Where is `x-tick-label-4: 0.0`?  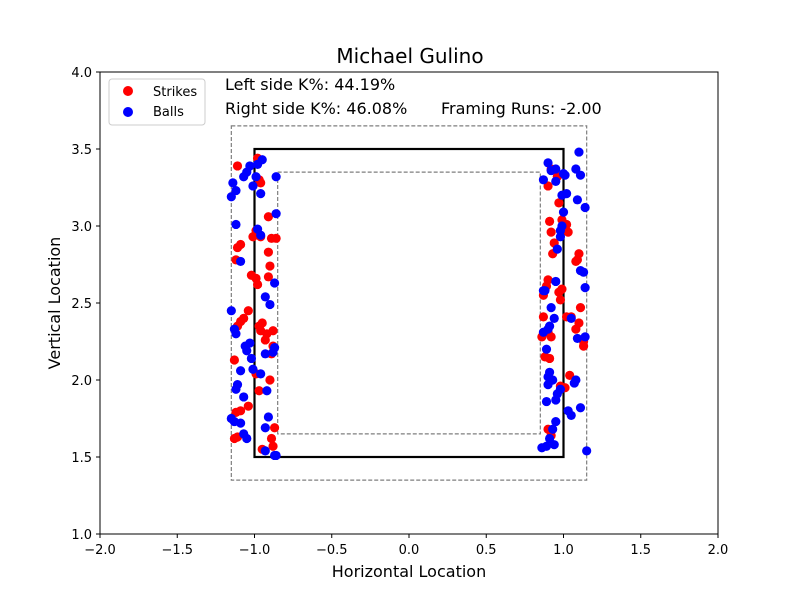 x-tick-label-4: 0.0 is located at coordinates (409, 550).